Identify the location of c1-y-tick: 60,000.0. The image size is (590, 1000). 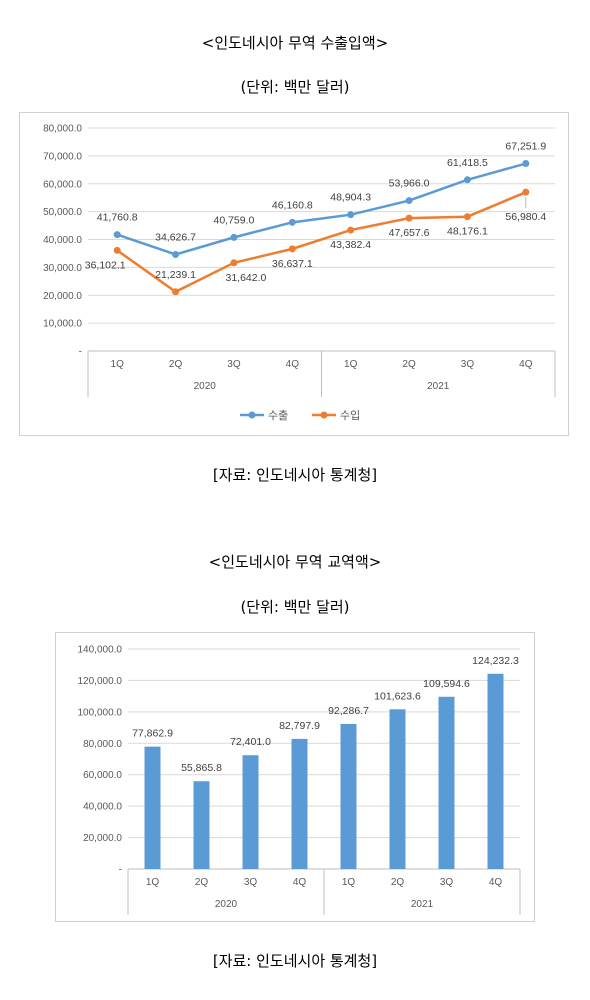
(62, 184).